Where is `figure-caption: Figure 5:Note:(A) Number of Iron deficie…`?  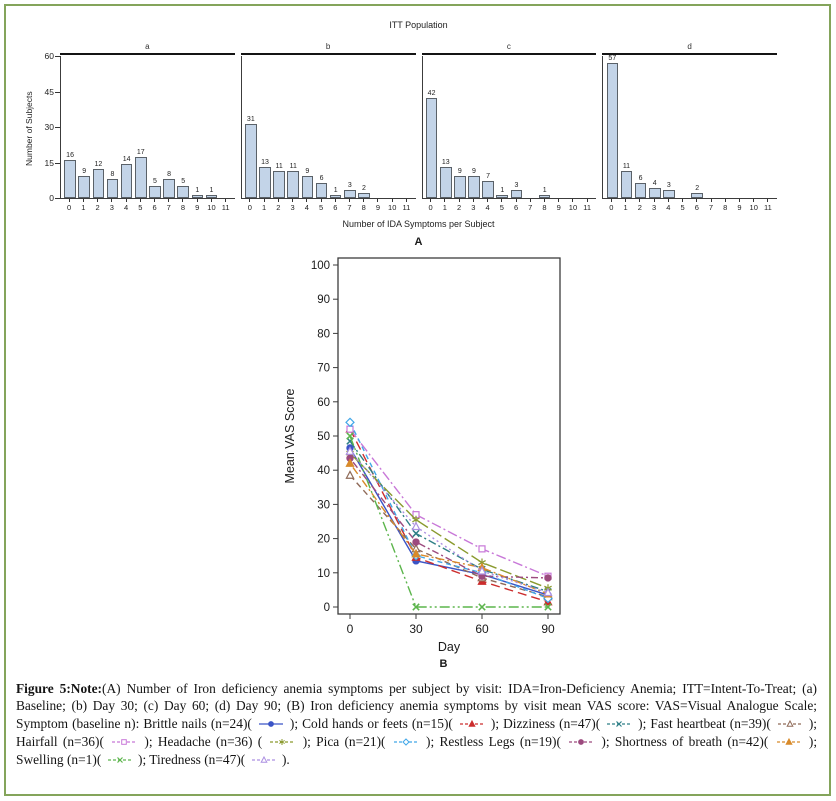 figure-caption: Figure 5:Note:(A) Number of Iron deficie… is located at coordinates (417, 723).